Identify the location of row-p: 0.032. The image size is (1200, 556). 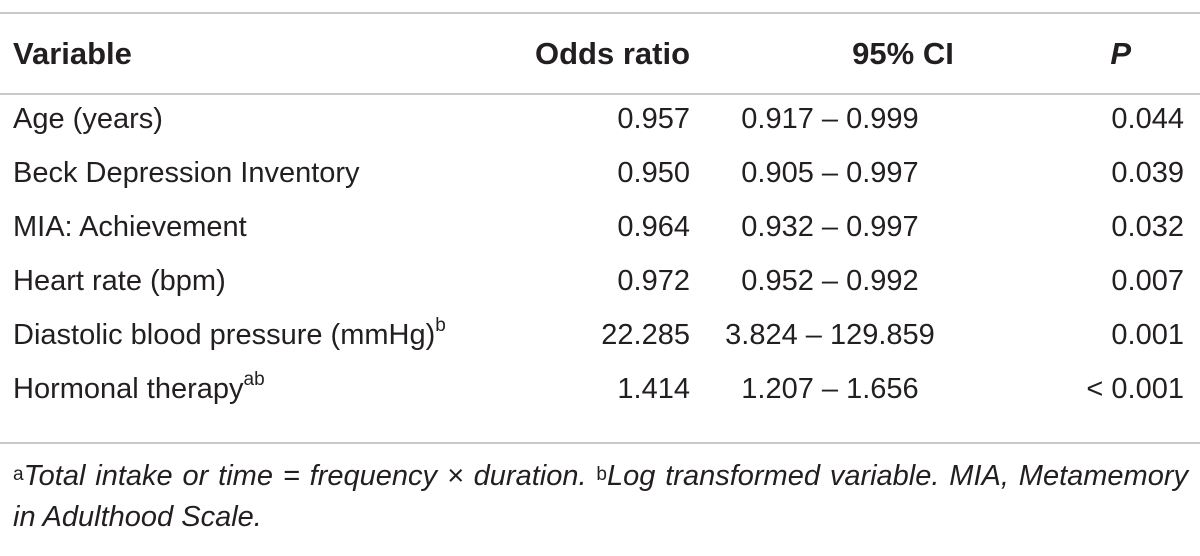
(1147, 227).